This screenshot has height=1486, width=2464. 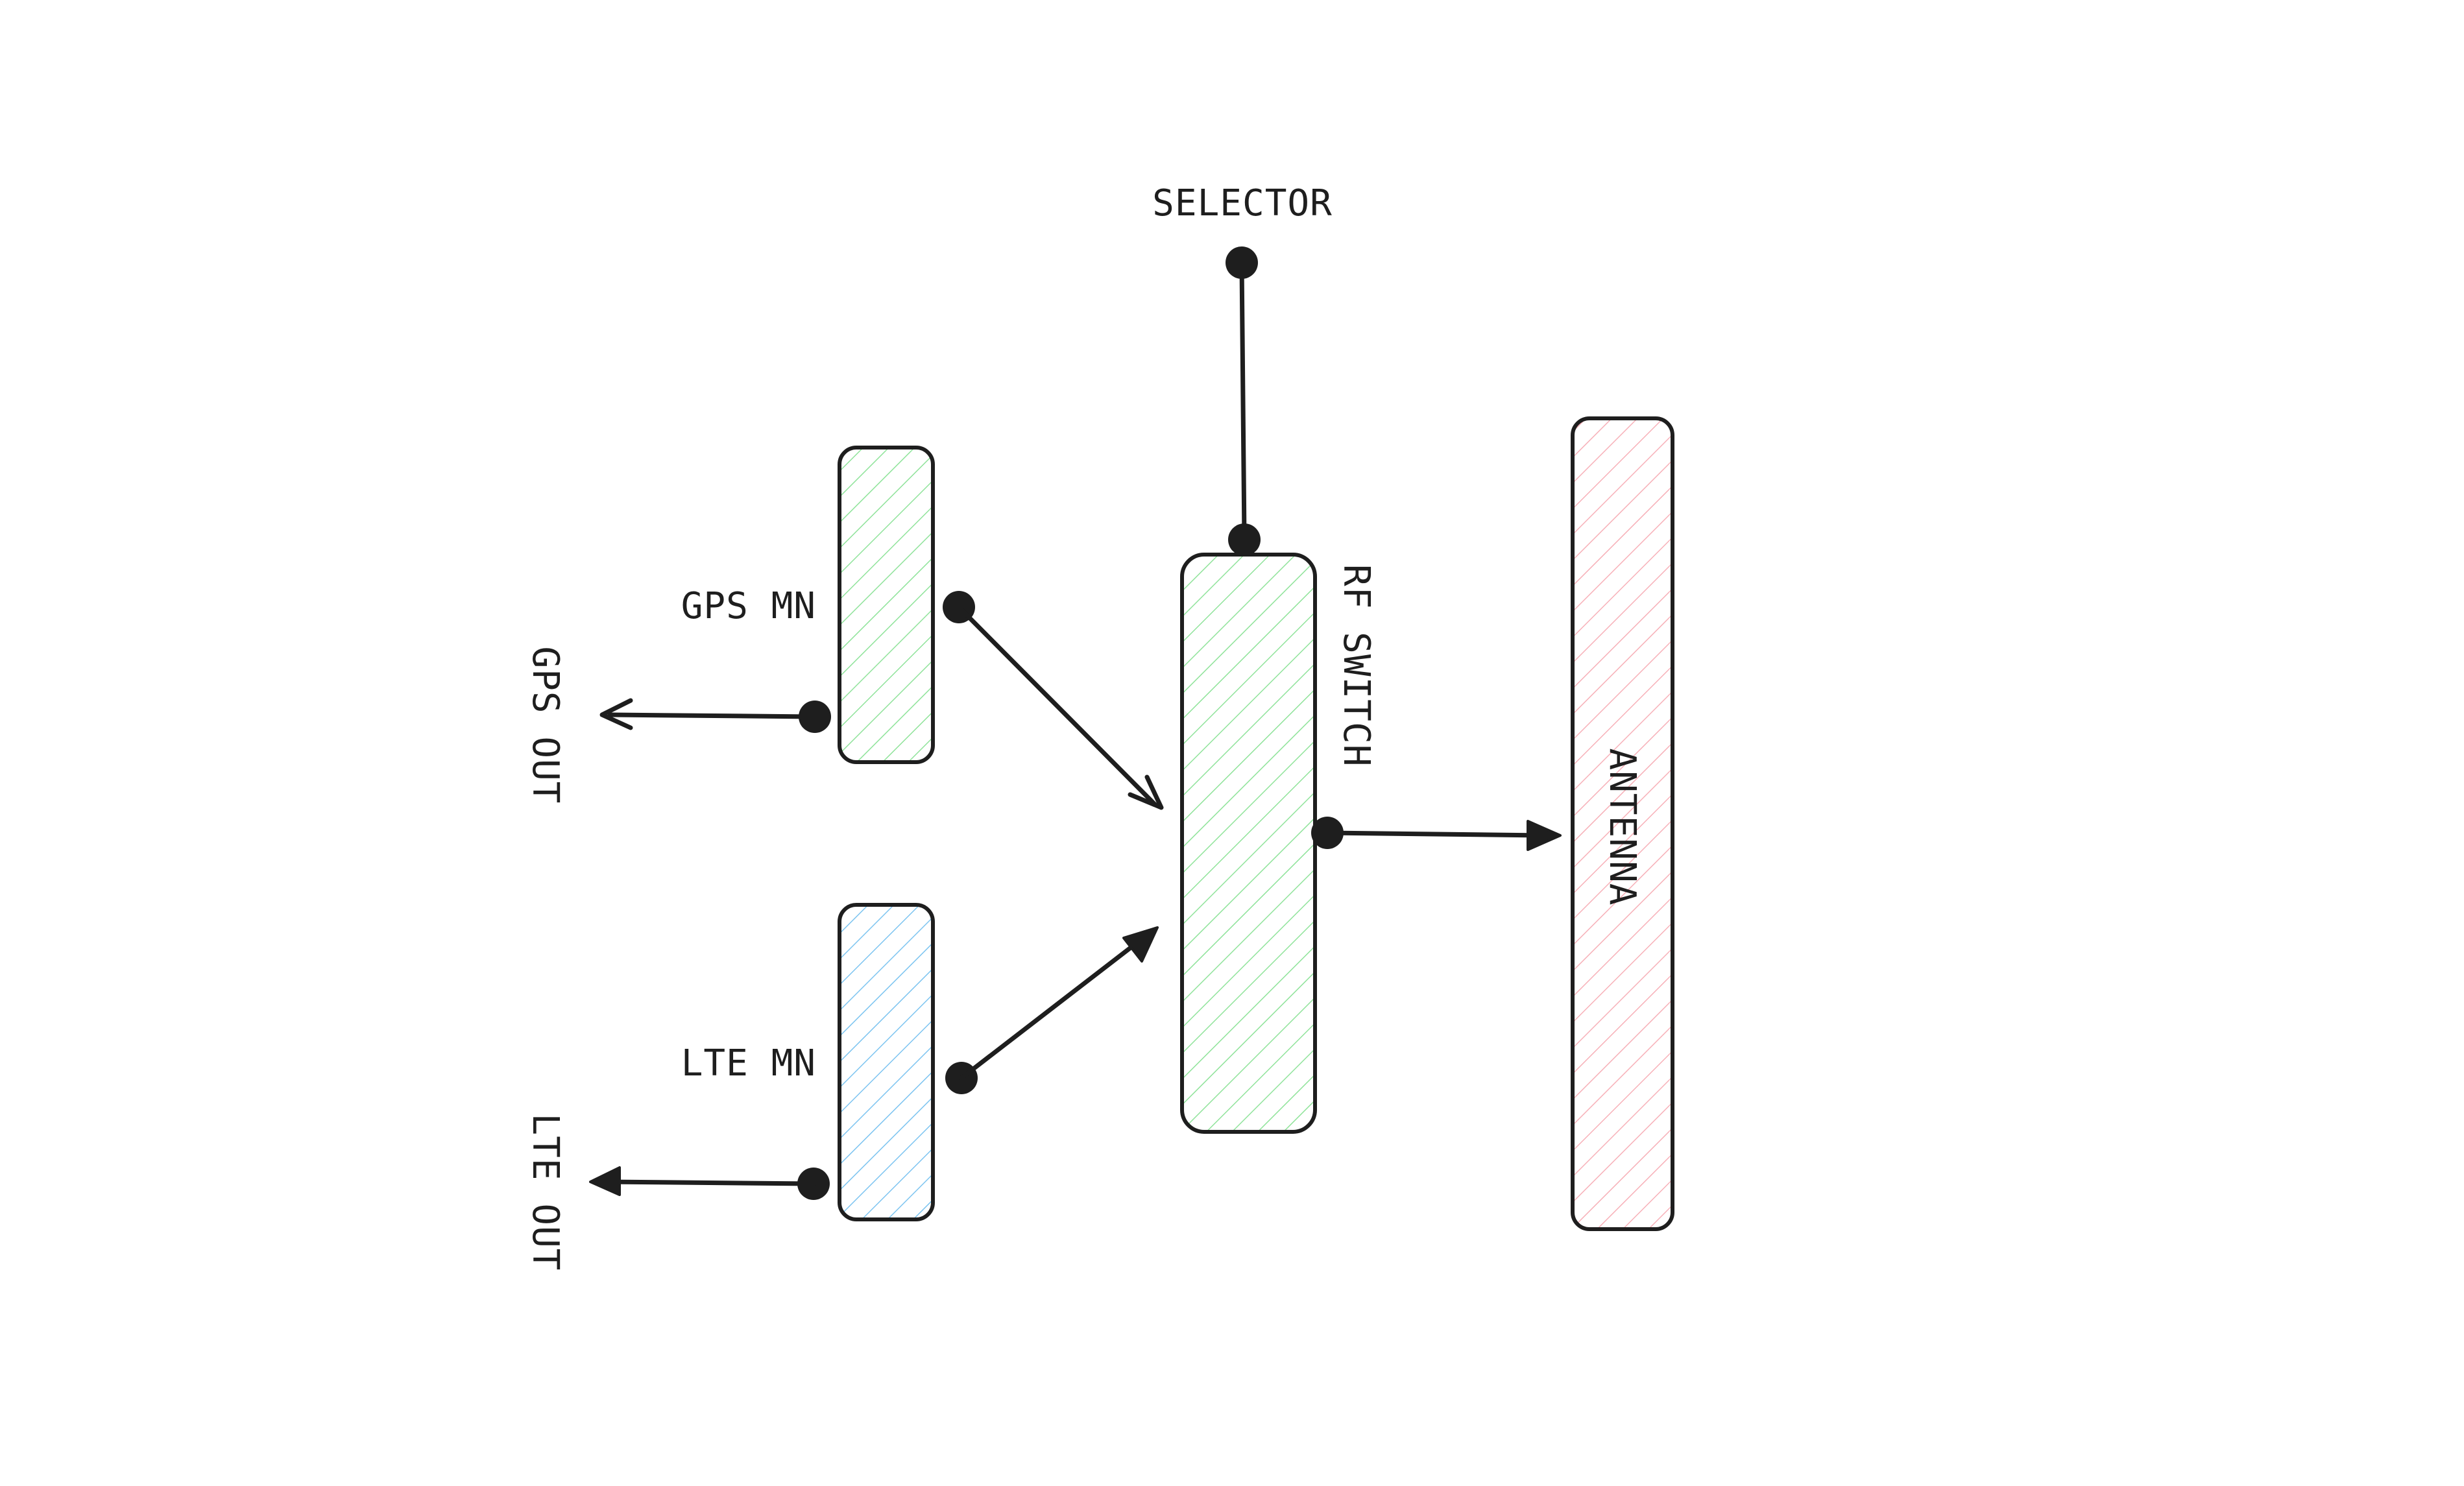 What do you see at coordinates (748, 1063) in the screenshot?
I see `lte-mn-label: LTE MN` at bounding box center [748, 1063].